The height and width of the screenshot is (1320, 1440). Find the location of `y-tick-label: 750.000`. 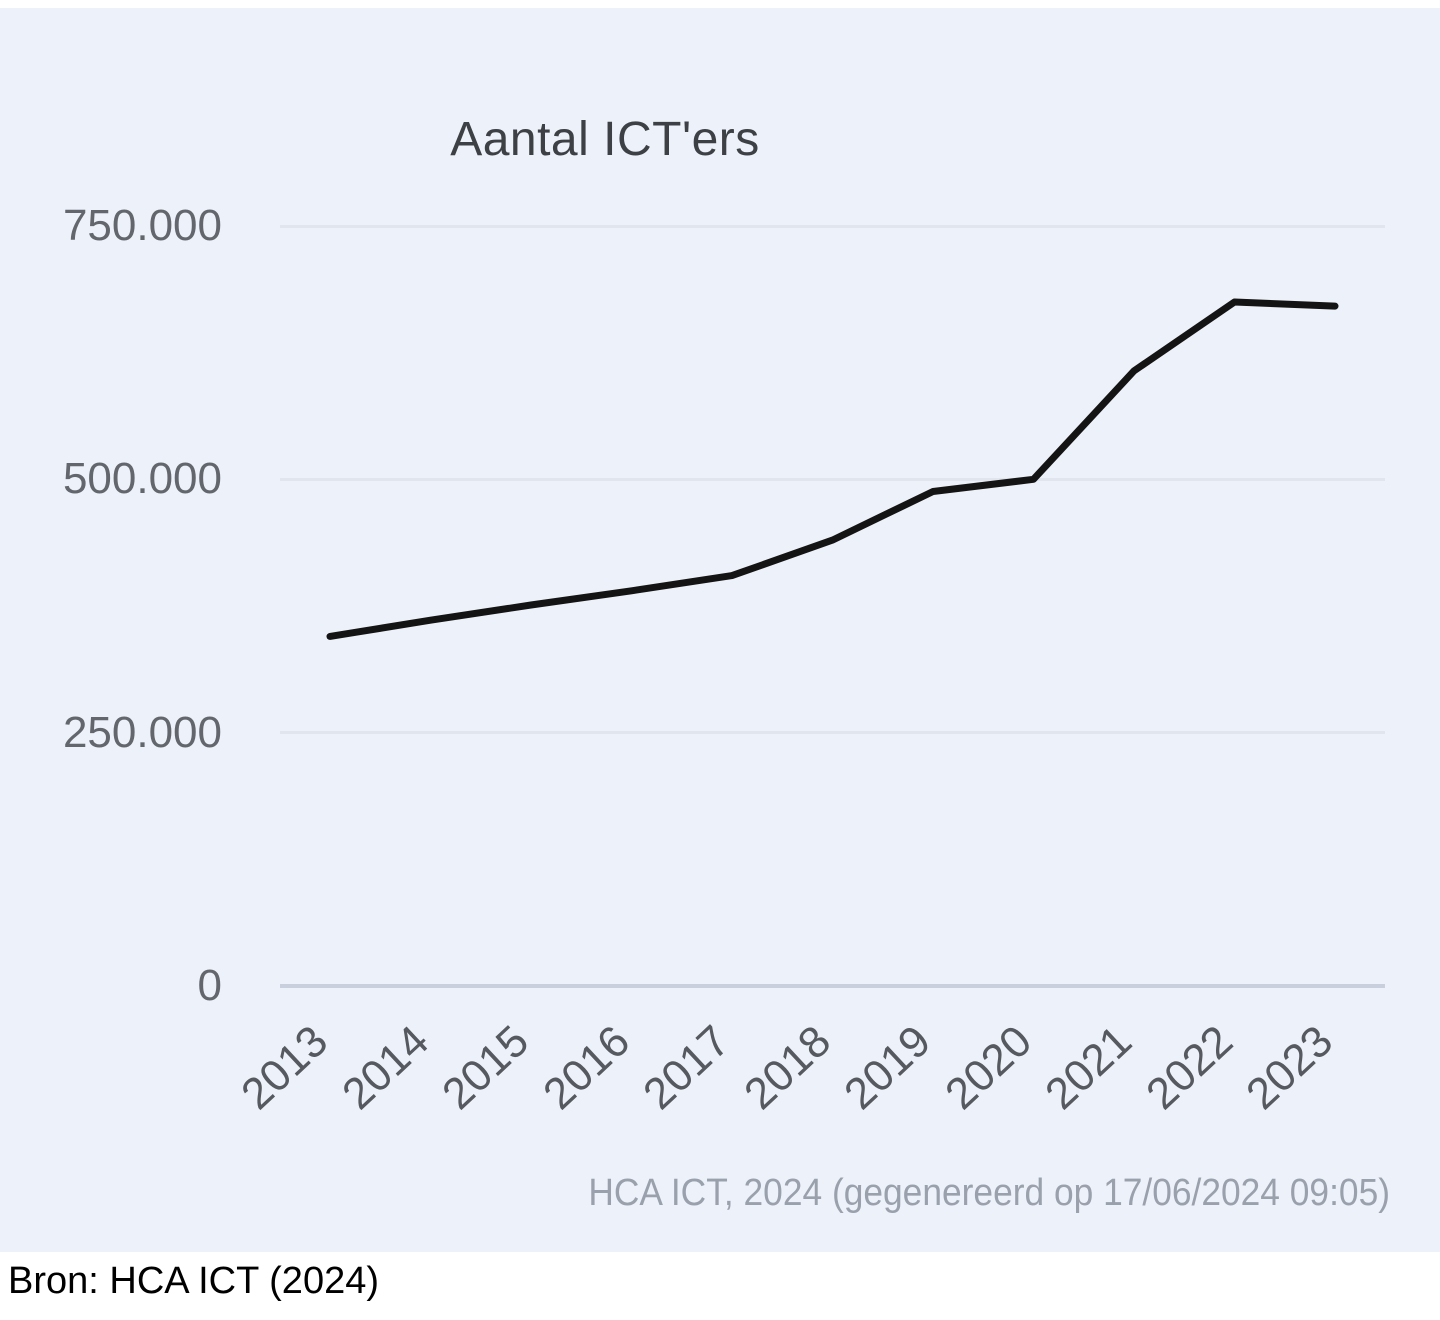

y-tick-label: 750.000 is located at coordinates (142, 225).